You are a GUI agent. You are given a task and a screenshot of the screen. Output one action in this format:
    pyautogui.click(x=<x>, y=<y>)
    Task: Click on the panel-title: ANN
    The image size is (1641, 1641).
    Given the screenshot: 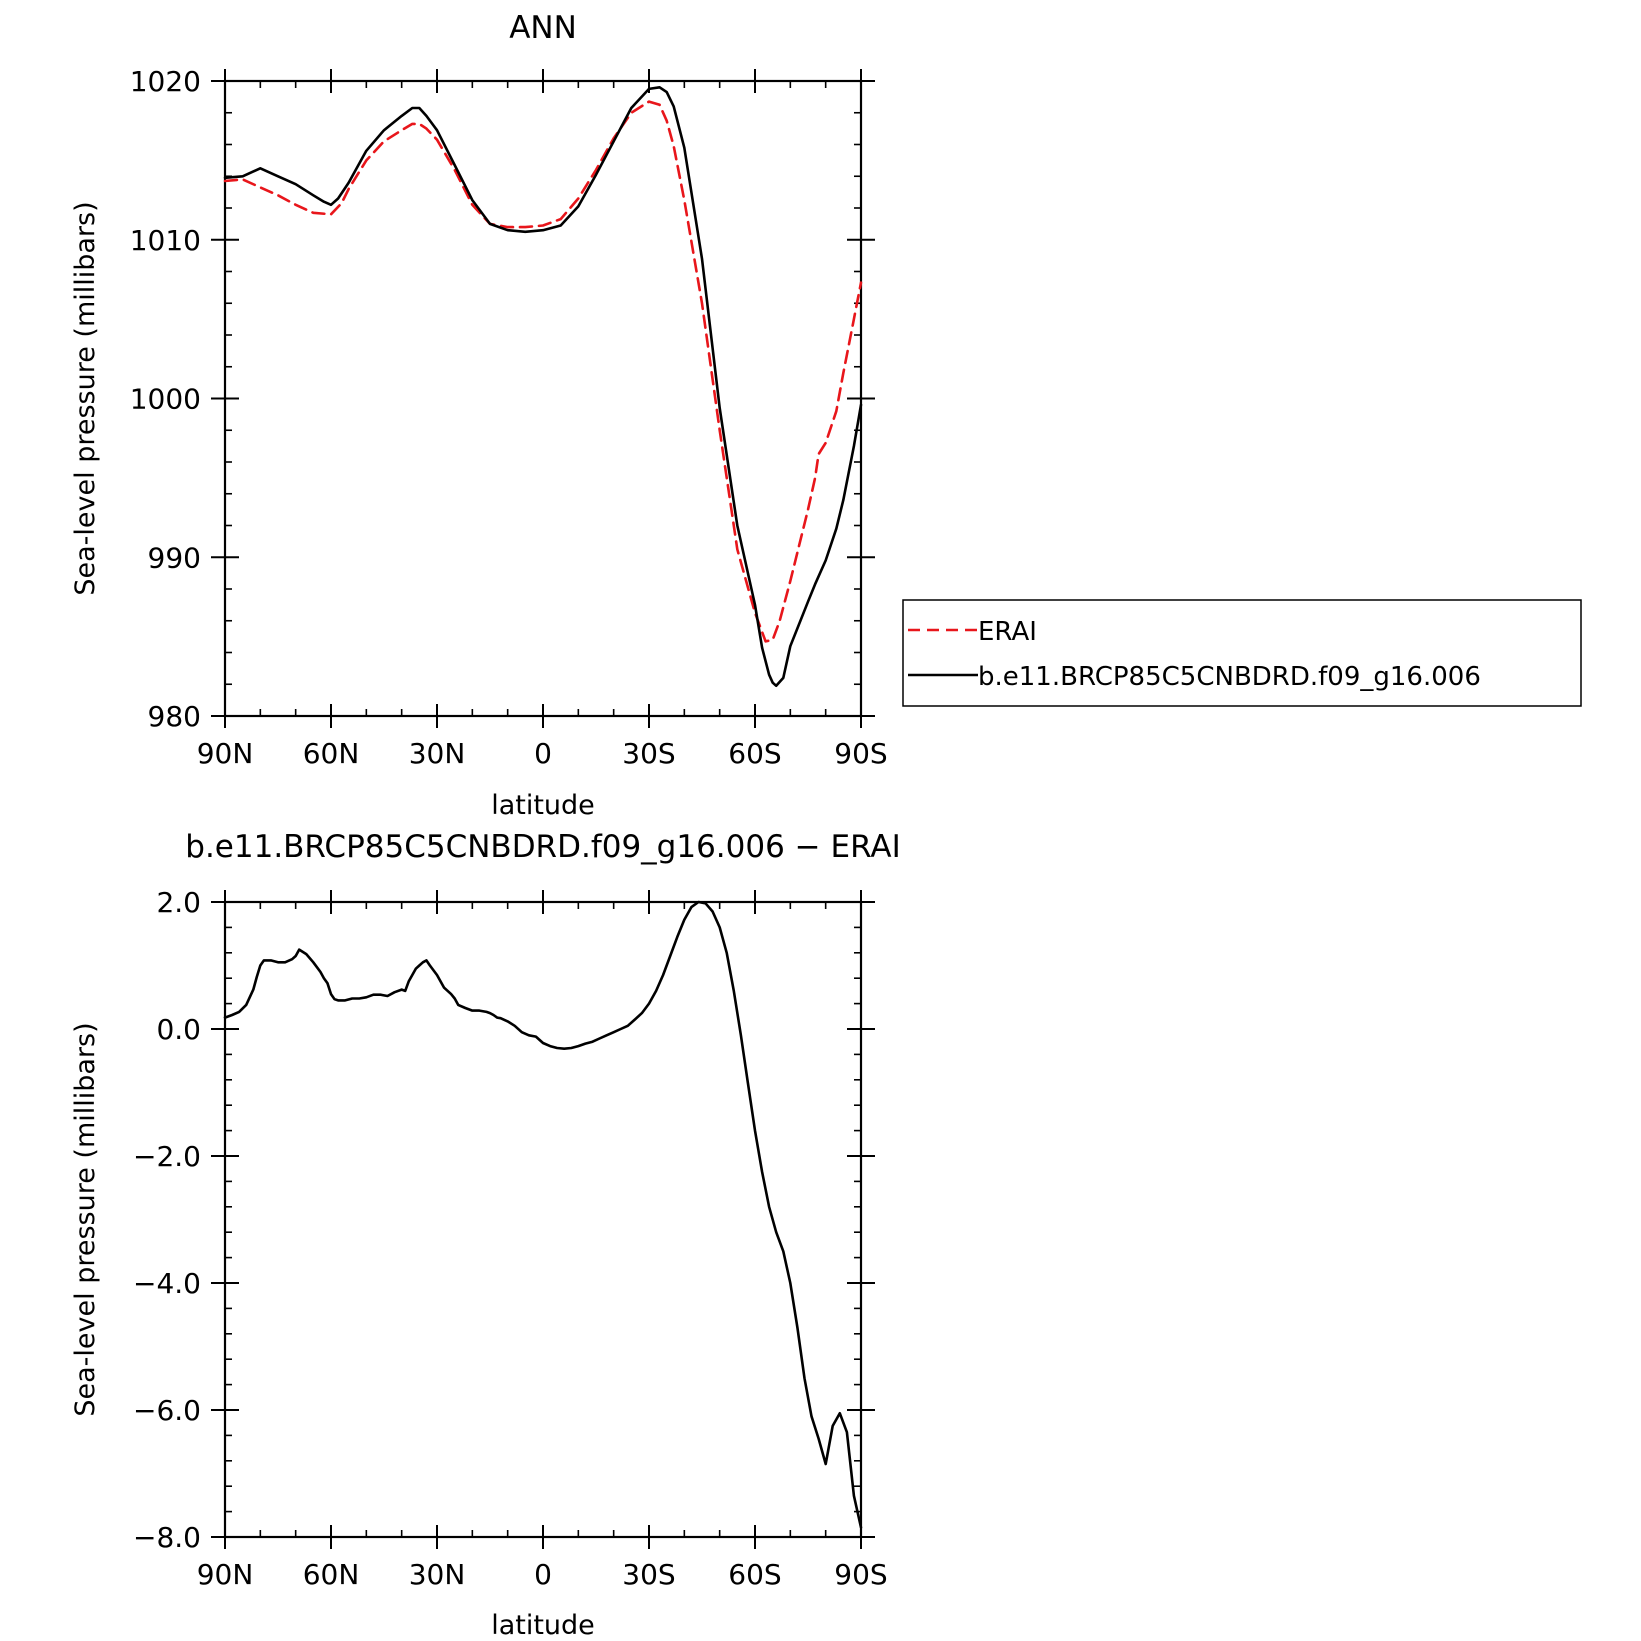 What is the action you would take?
    pyautogui.click(x=543, y=28)
    